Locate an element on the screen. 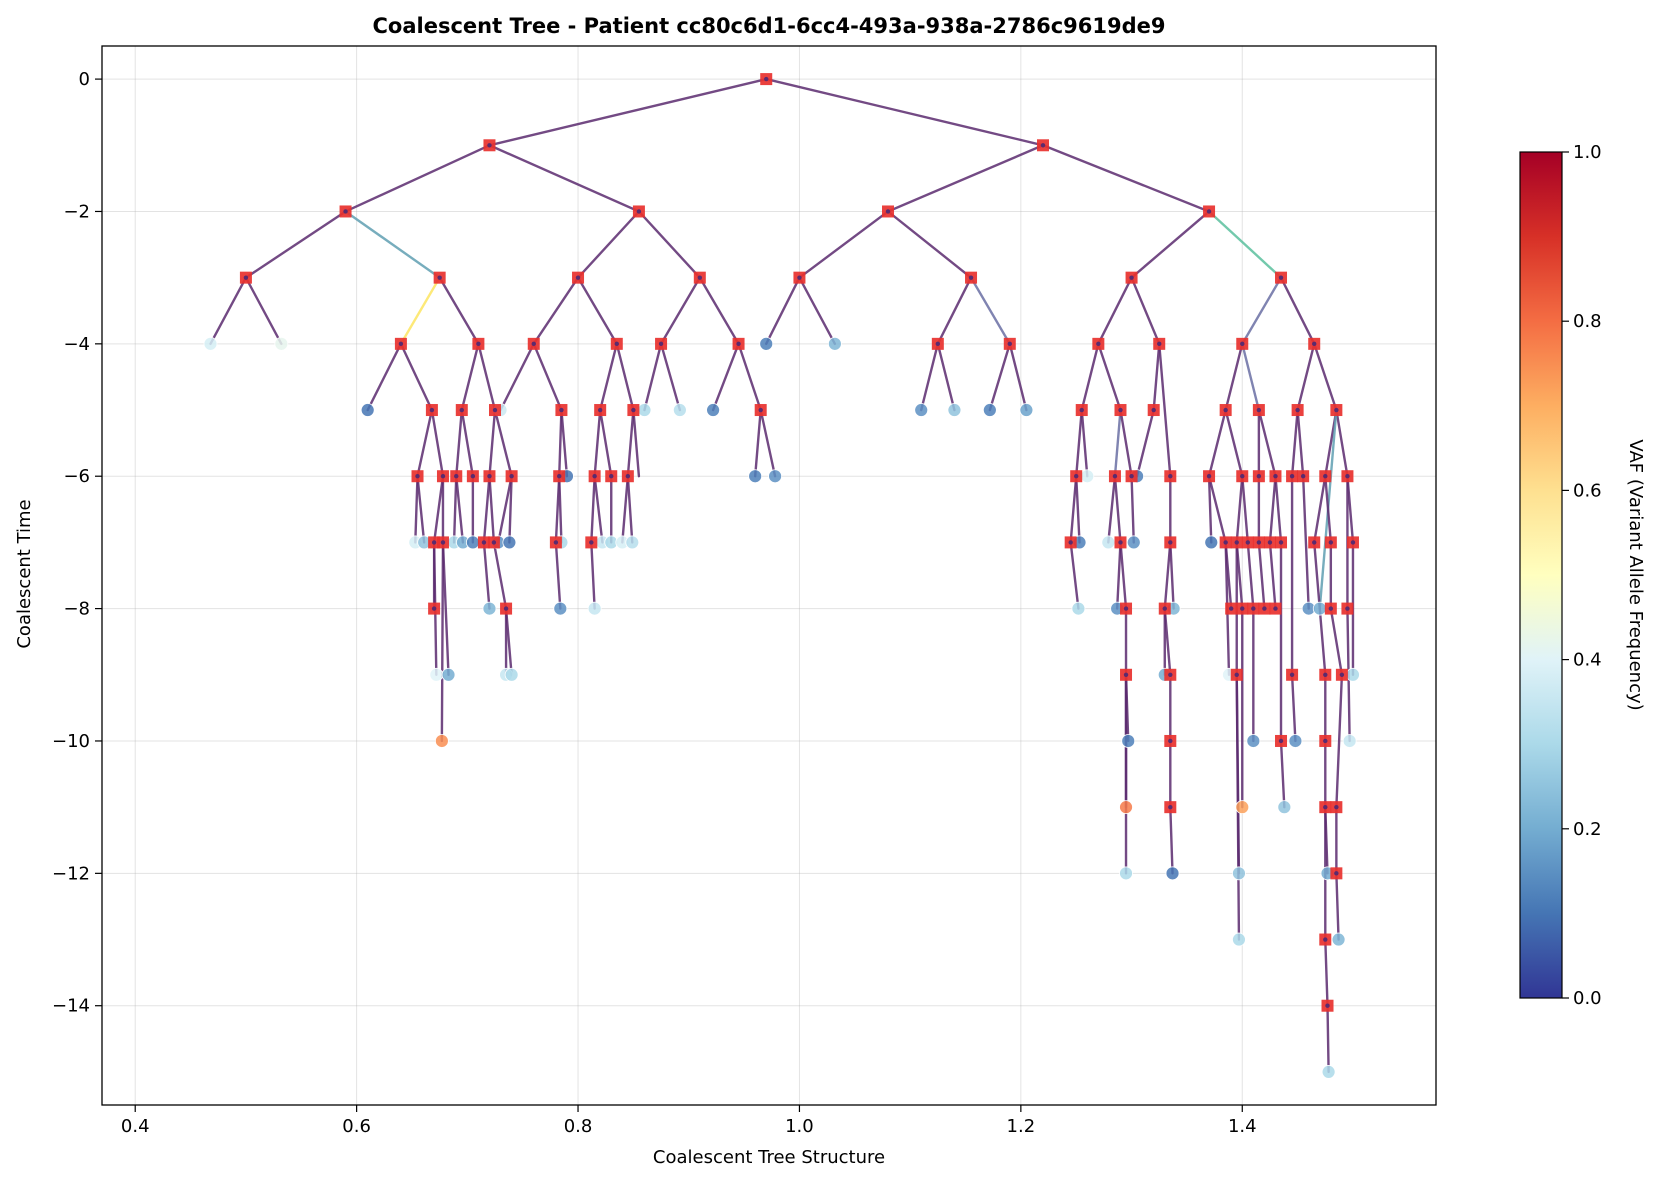 This screenshot has width=1655, height=1182. colorbar-tick-label: 0.8 is located at coordinates (1587, 321).